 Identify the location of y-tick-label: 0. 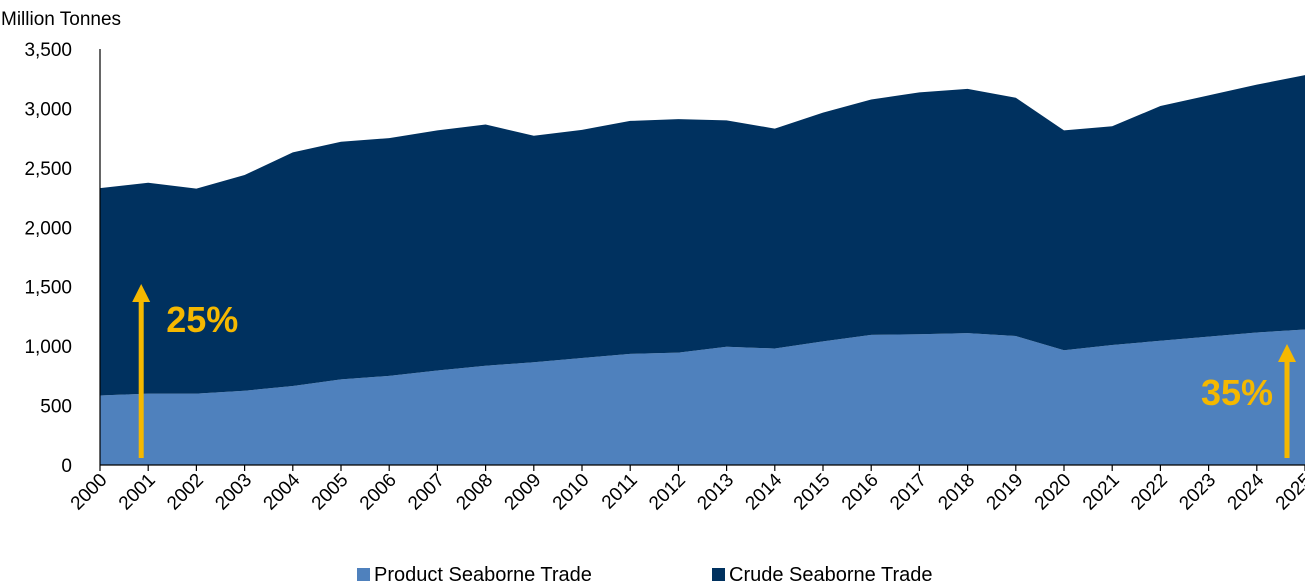
(66, 466).